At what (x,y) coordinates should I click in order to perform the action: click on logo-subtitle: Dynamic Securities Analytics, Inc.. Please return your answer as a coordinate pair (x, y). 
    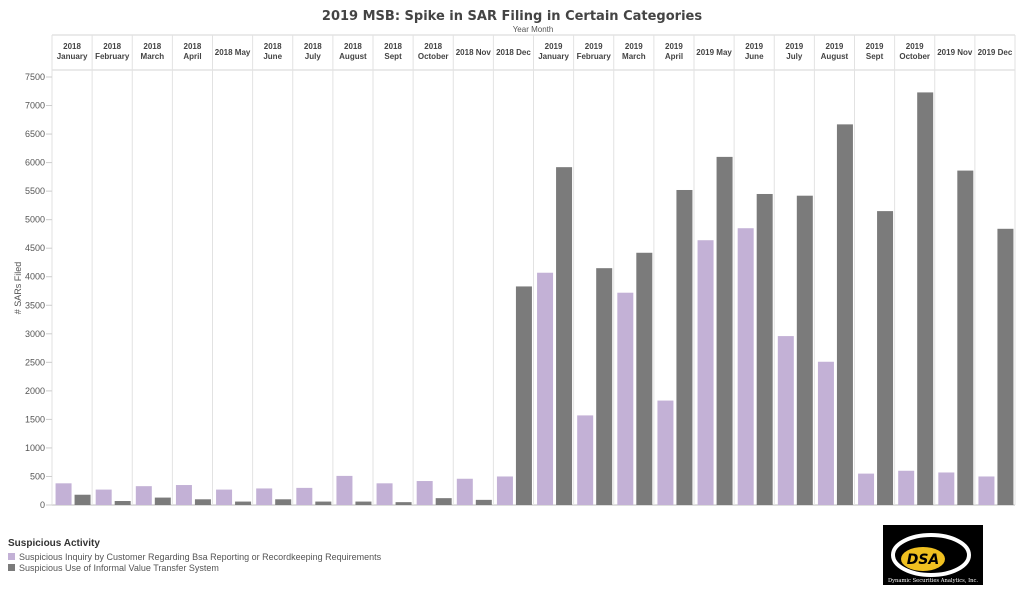
    Looking at the image, I should click on (933, 581).